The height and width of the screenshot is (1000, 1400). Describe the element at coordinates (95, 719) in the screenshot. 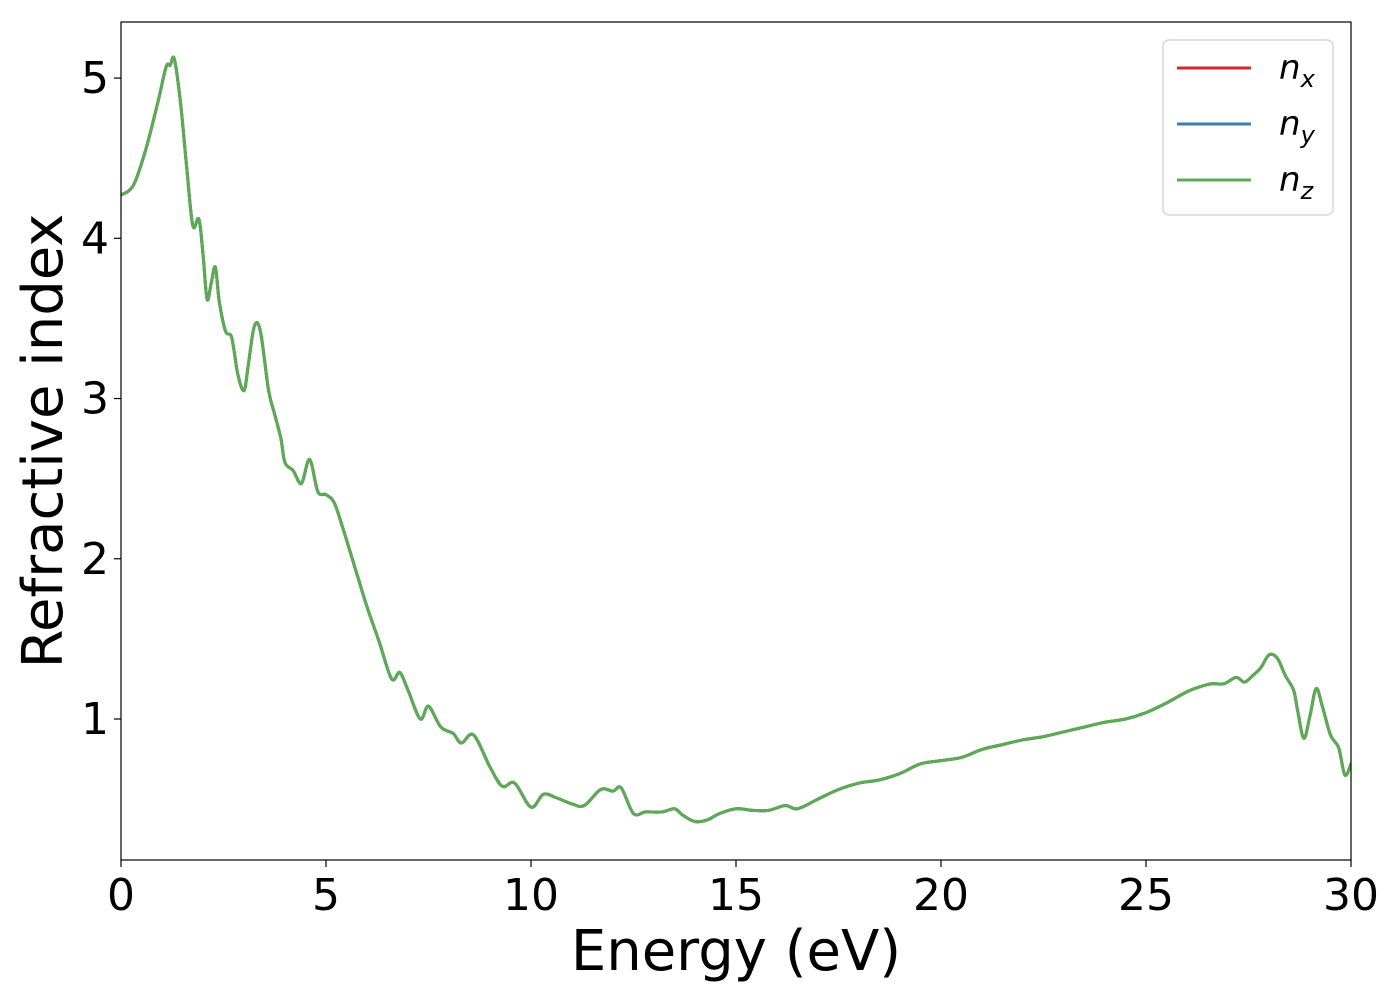

I see `y-tick-label: 1` at that location.